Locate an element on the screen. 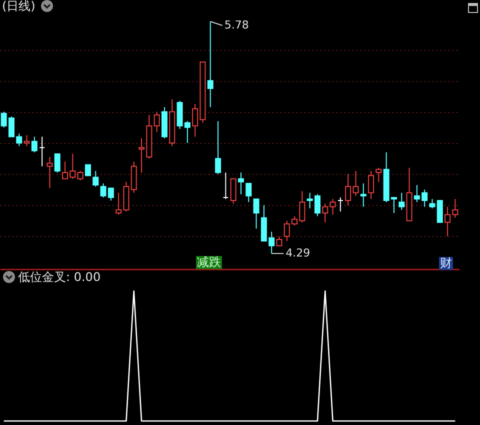 Image resolution: width=480 pixels, height=425 pixels. chart-title: (日线) is located at coordinates (19, 6).